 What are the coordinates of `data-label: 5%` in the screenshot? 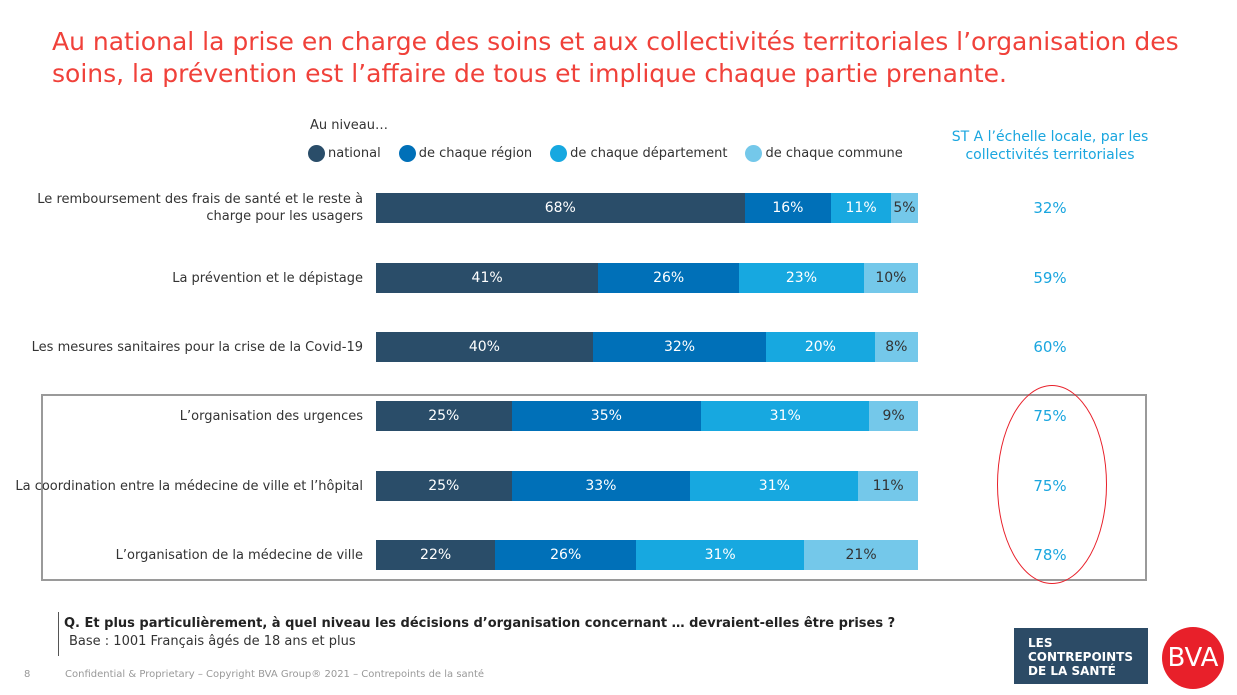 It's located at (904, 208).